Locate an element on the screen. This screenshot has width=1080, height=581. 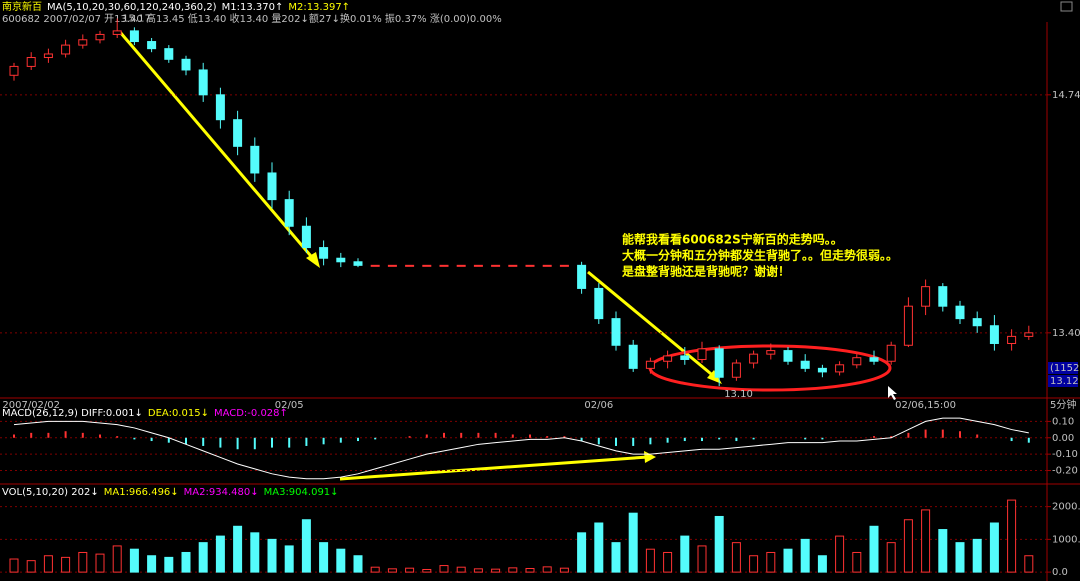
cursor-label: (1152) is located at coordinates (1065, 368).